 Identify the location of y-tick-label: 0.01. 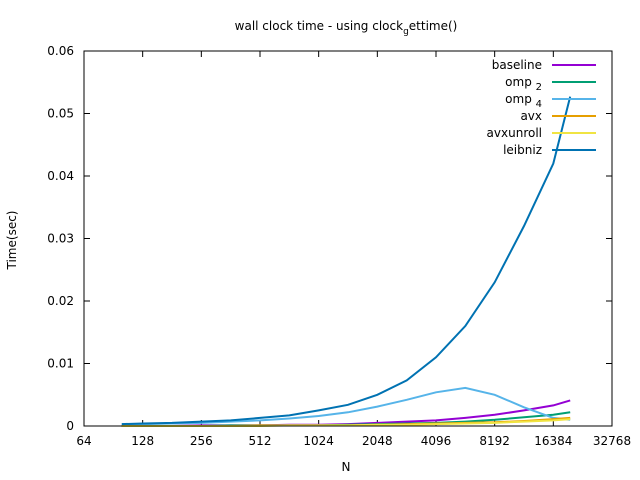
(60, 364).